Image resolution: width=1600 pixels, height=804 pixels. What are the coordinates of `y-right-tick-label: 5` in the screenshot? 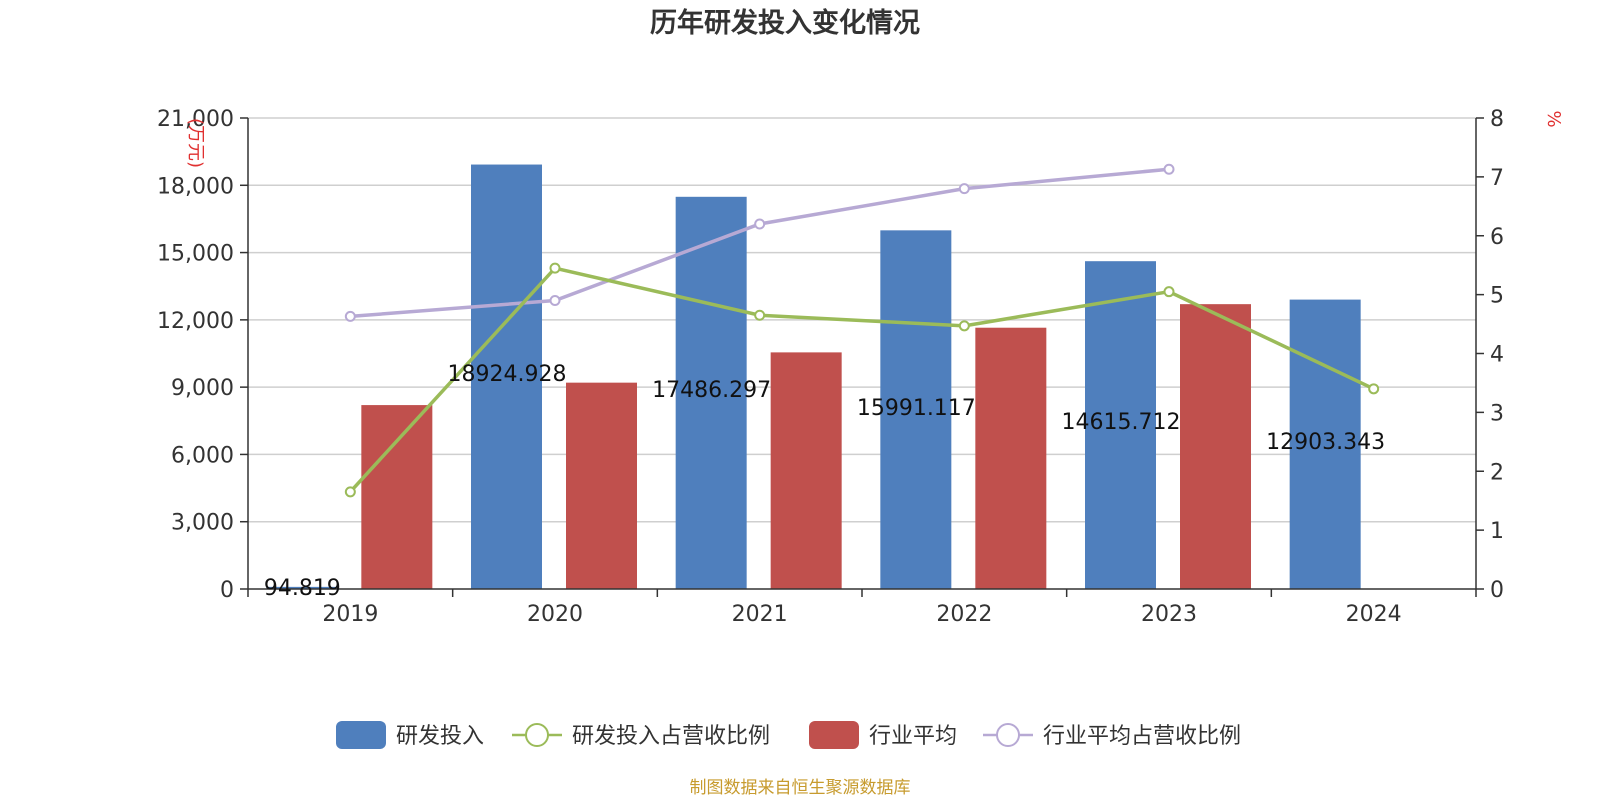 It's located at (1497, 296).